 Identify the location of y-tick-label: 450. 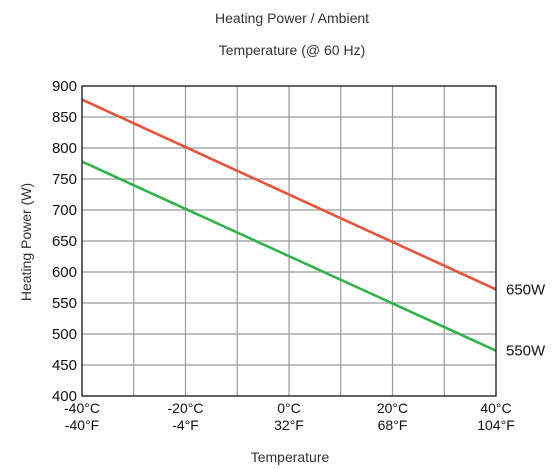
(64, 365).